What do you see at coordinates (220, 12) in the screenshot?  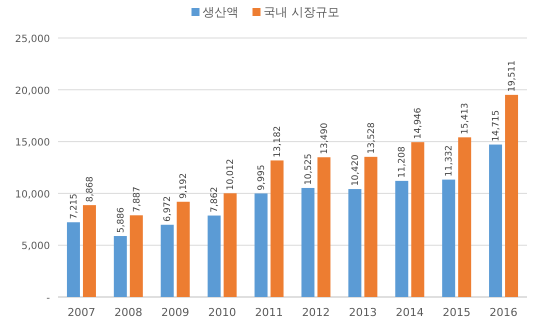 I see `legend-label: 생산액` at bounding box center [220, 12].